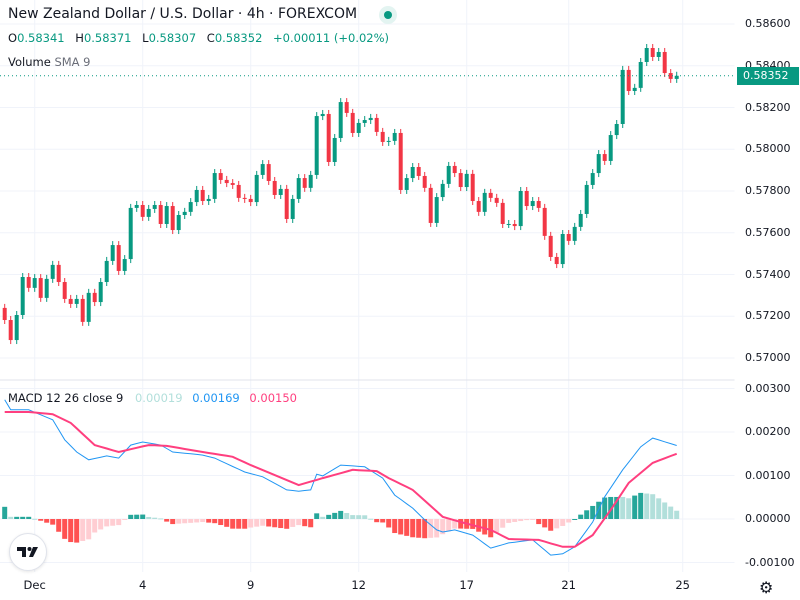 This screenshot has height=600, width=800. I want to click on time-axis-label: 17, so click(467, 585).